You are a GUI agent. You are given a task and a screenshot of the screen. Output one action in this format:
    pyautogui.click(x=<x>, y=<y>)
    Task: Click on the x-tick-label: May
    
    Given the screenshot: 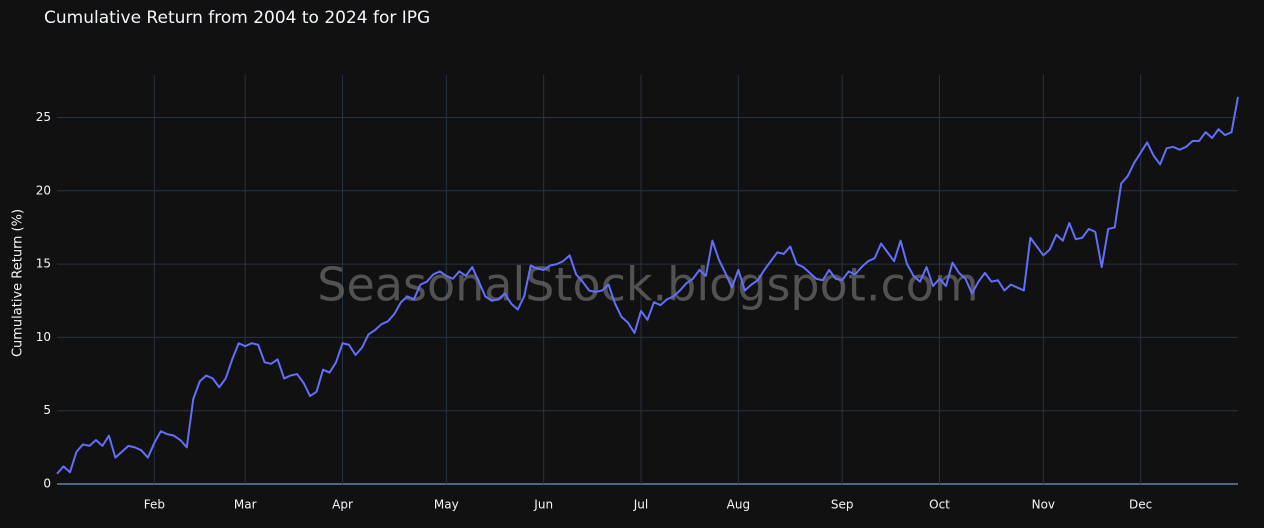 What is the action you would take?
    pyautogui.click(x=446, y=505)
    